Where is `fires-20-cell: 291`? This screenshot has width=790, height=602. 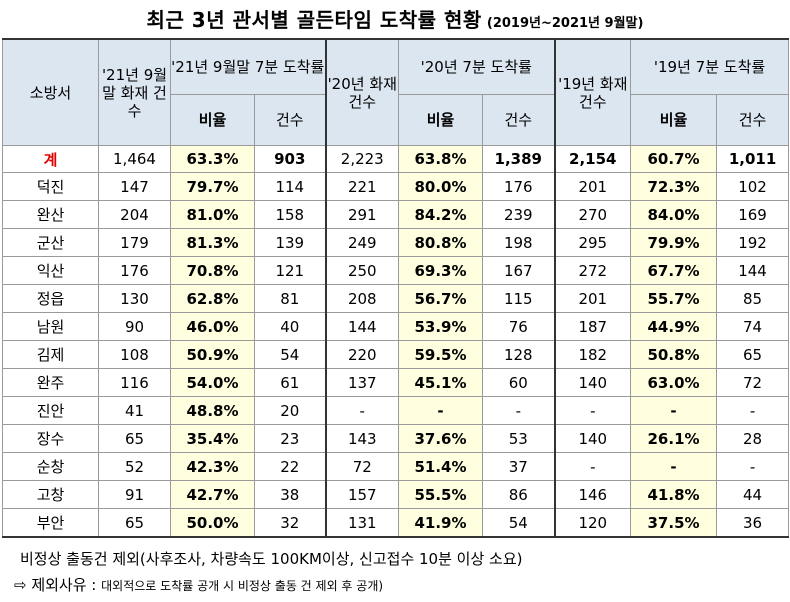 fires-20-cell: 291 is located at coordinates (362, 214).